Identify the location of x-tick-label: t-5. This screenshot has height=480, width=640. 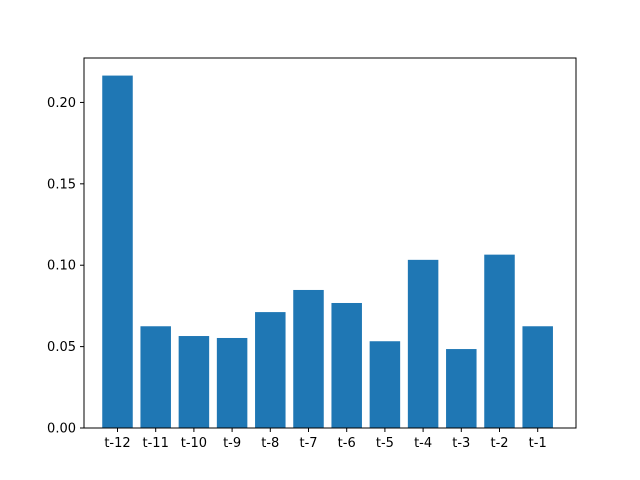
(385, 443).